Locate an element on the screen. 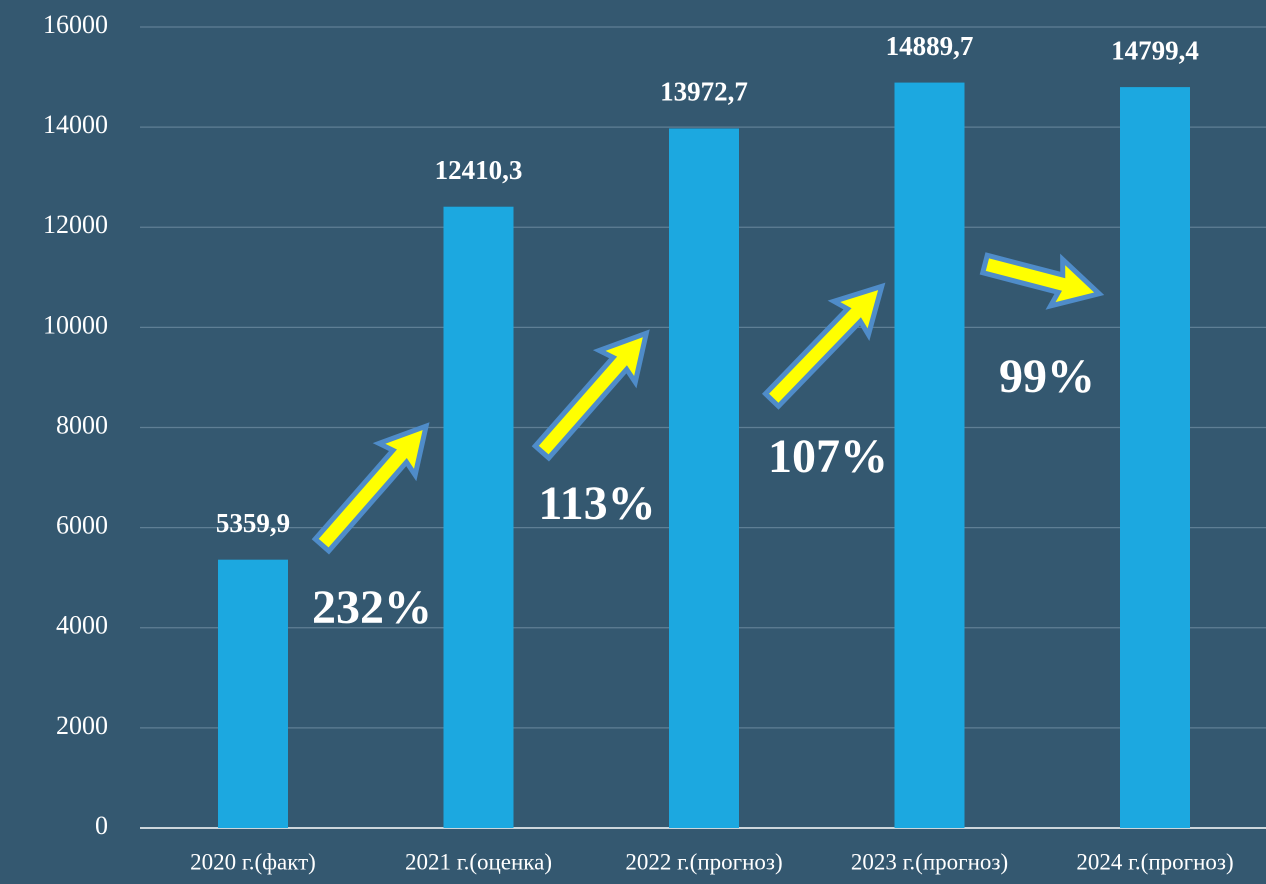 This screenshot has height=884, width=1266. y-tick-label: 6000 is located at coordinates (82, 525).